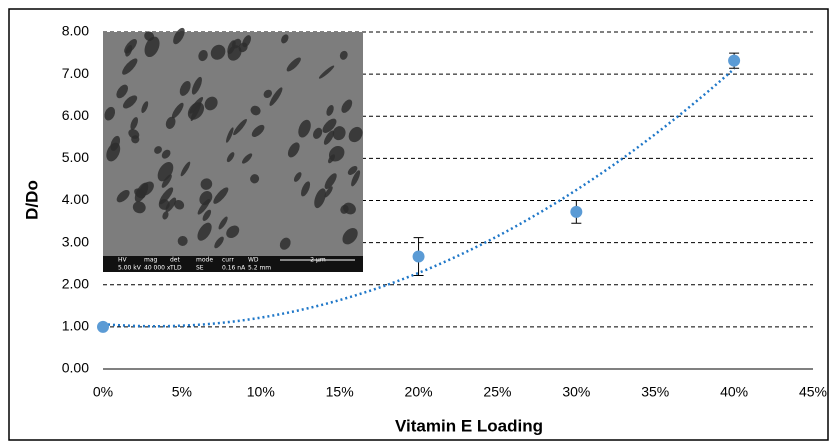 This screenshot has width=832, height=444. Describe the element at coordinates (340, 392) in the screenshot. I see `x-tick-label: 15%` at that location.